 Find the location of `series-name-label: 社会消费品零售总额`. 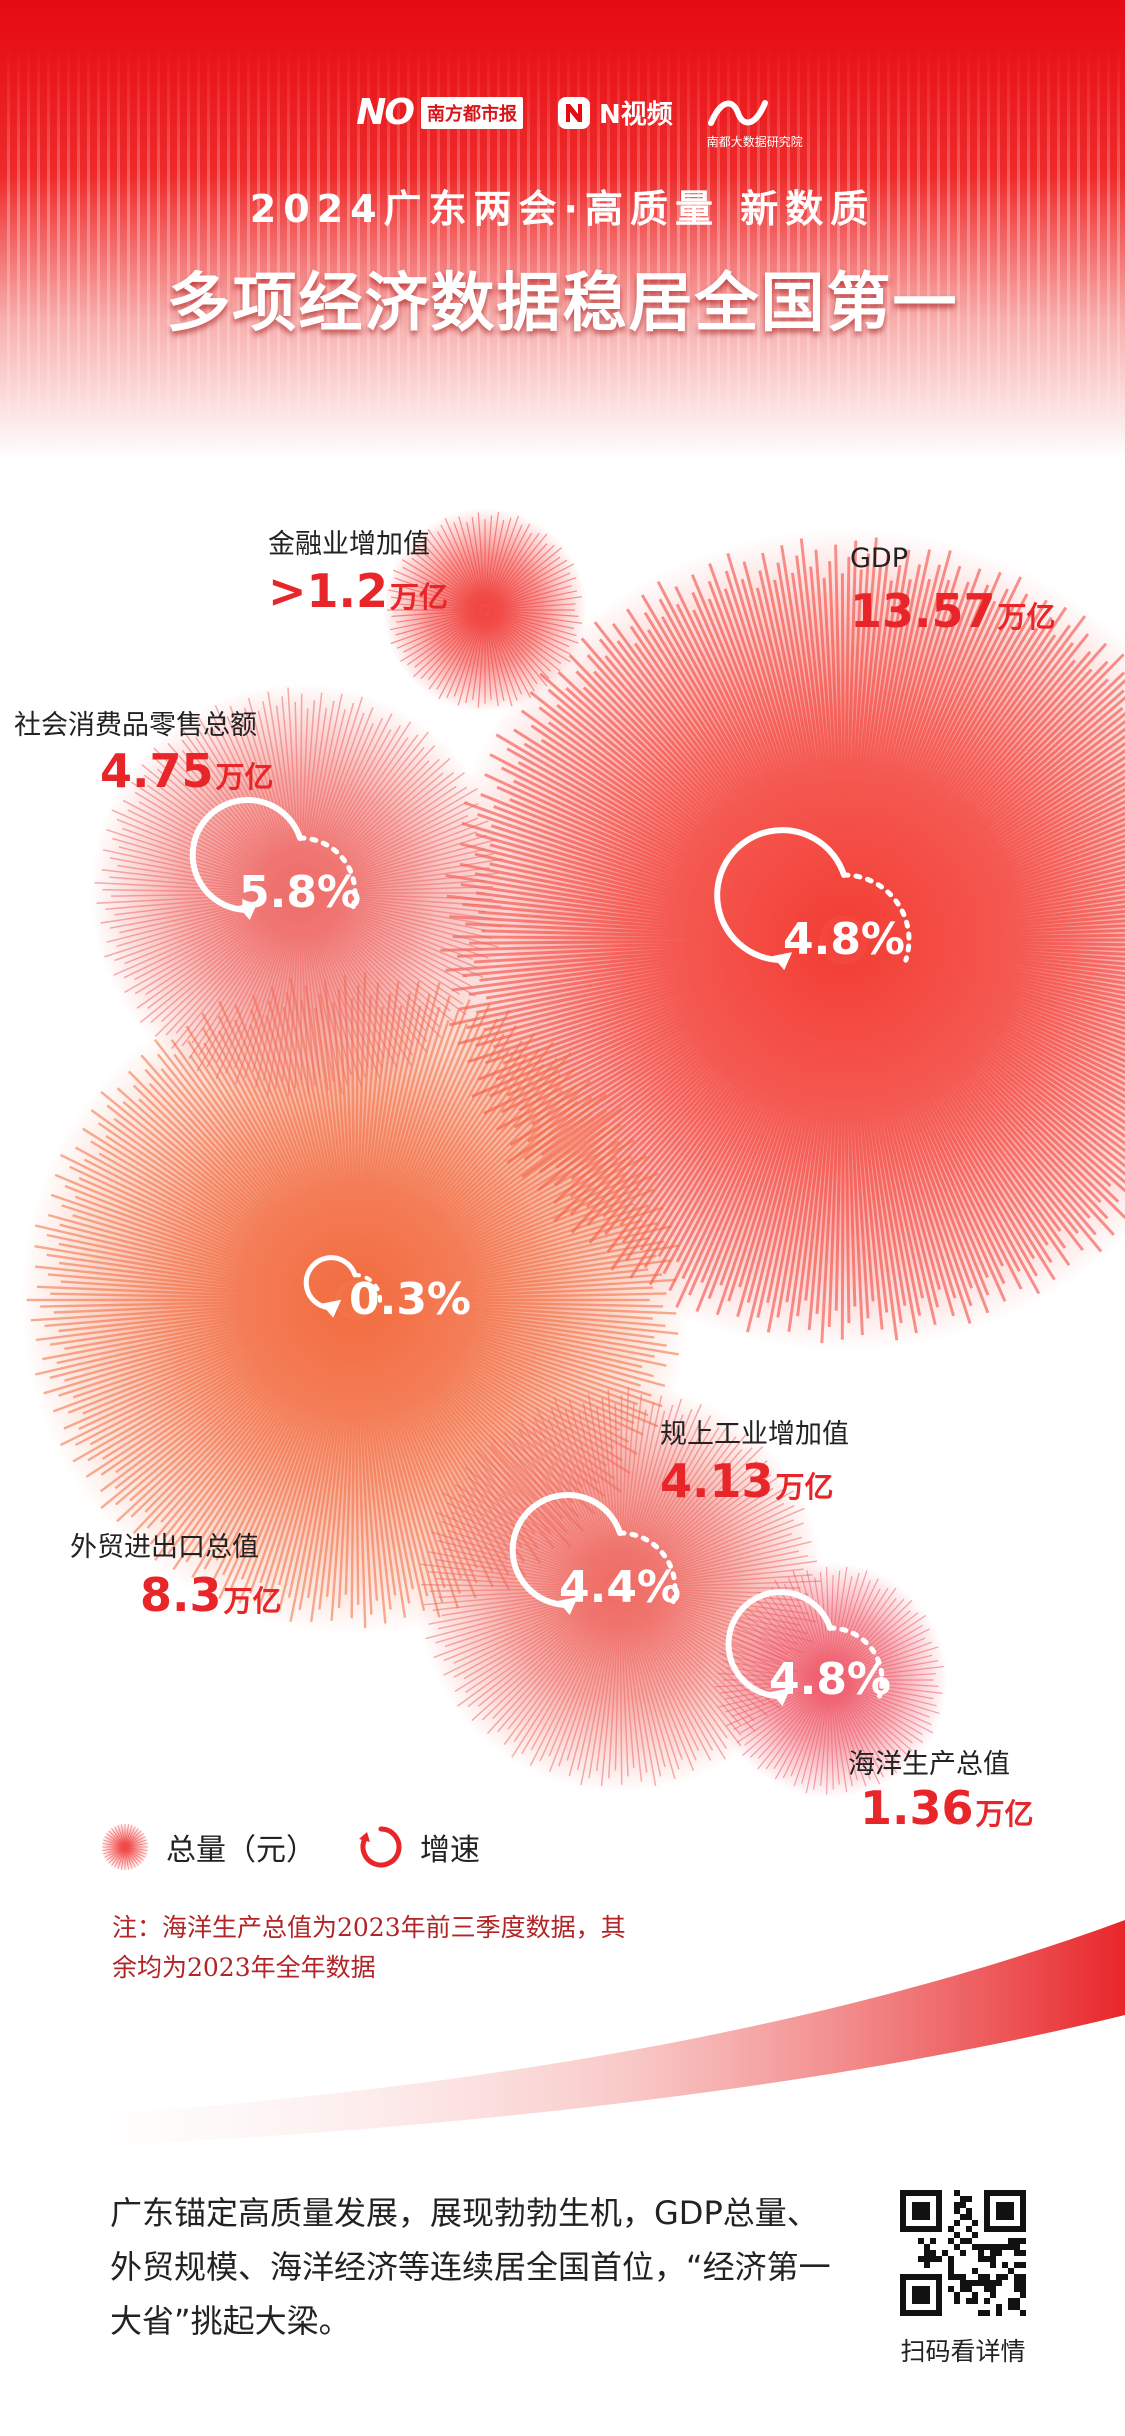

series-name-label: 社会消费品零售总额 is located at coordinates (135, 725).